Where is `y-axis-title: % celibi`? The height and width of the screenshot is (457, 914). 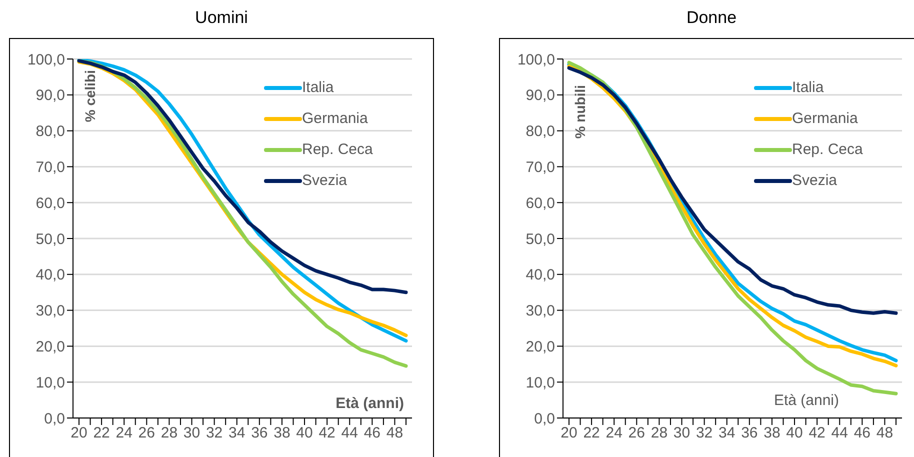
y-axis-title: % celibi is located at coordinates (90, 96).